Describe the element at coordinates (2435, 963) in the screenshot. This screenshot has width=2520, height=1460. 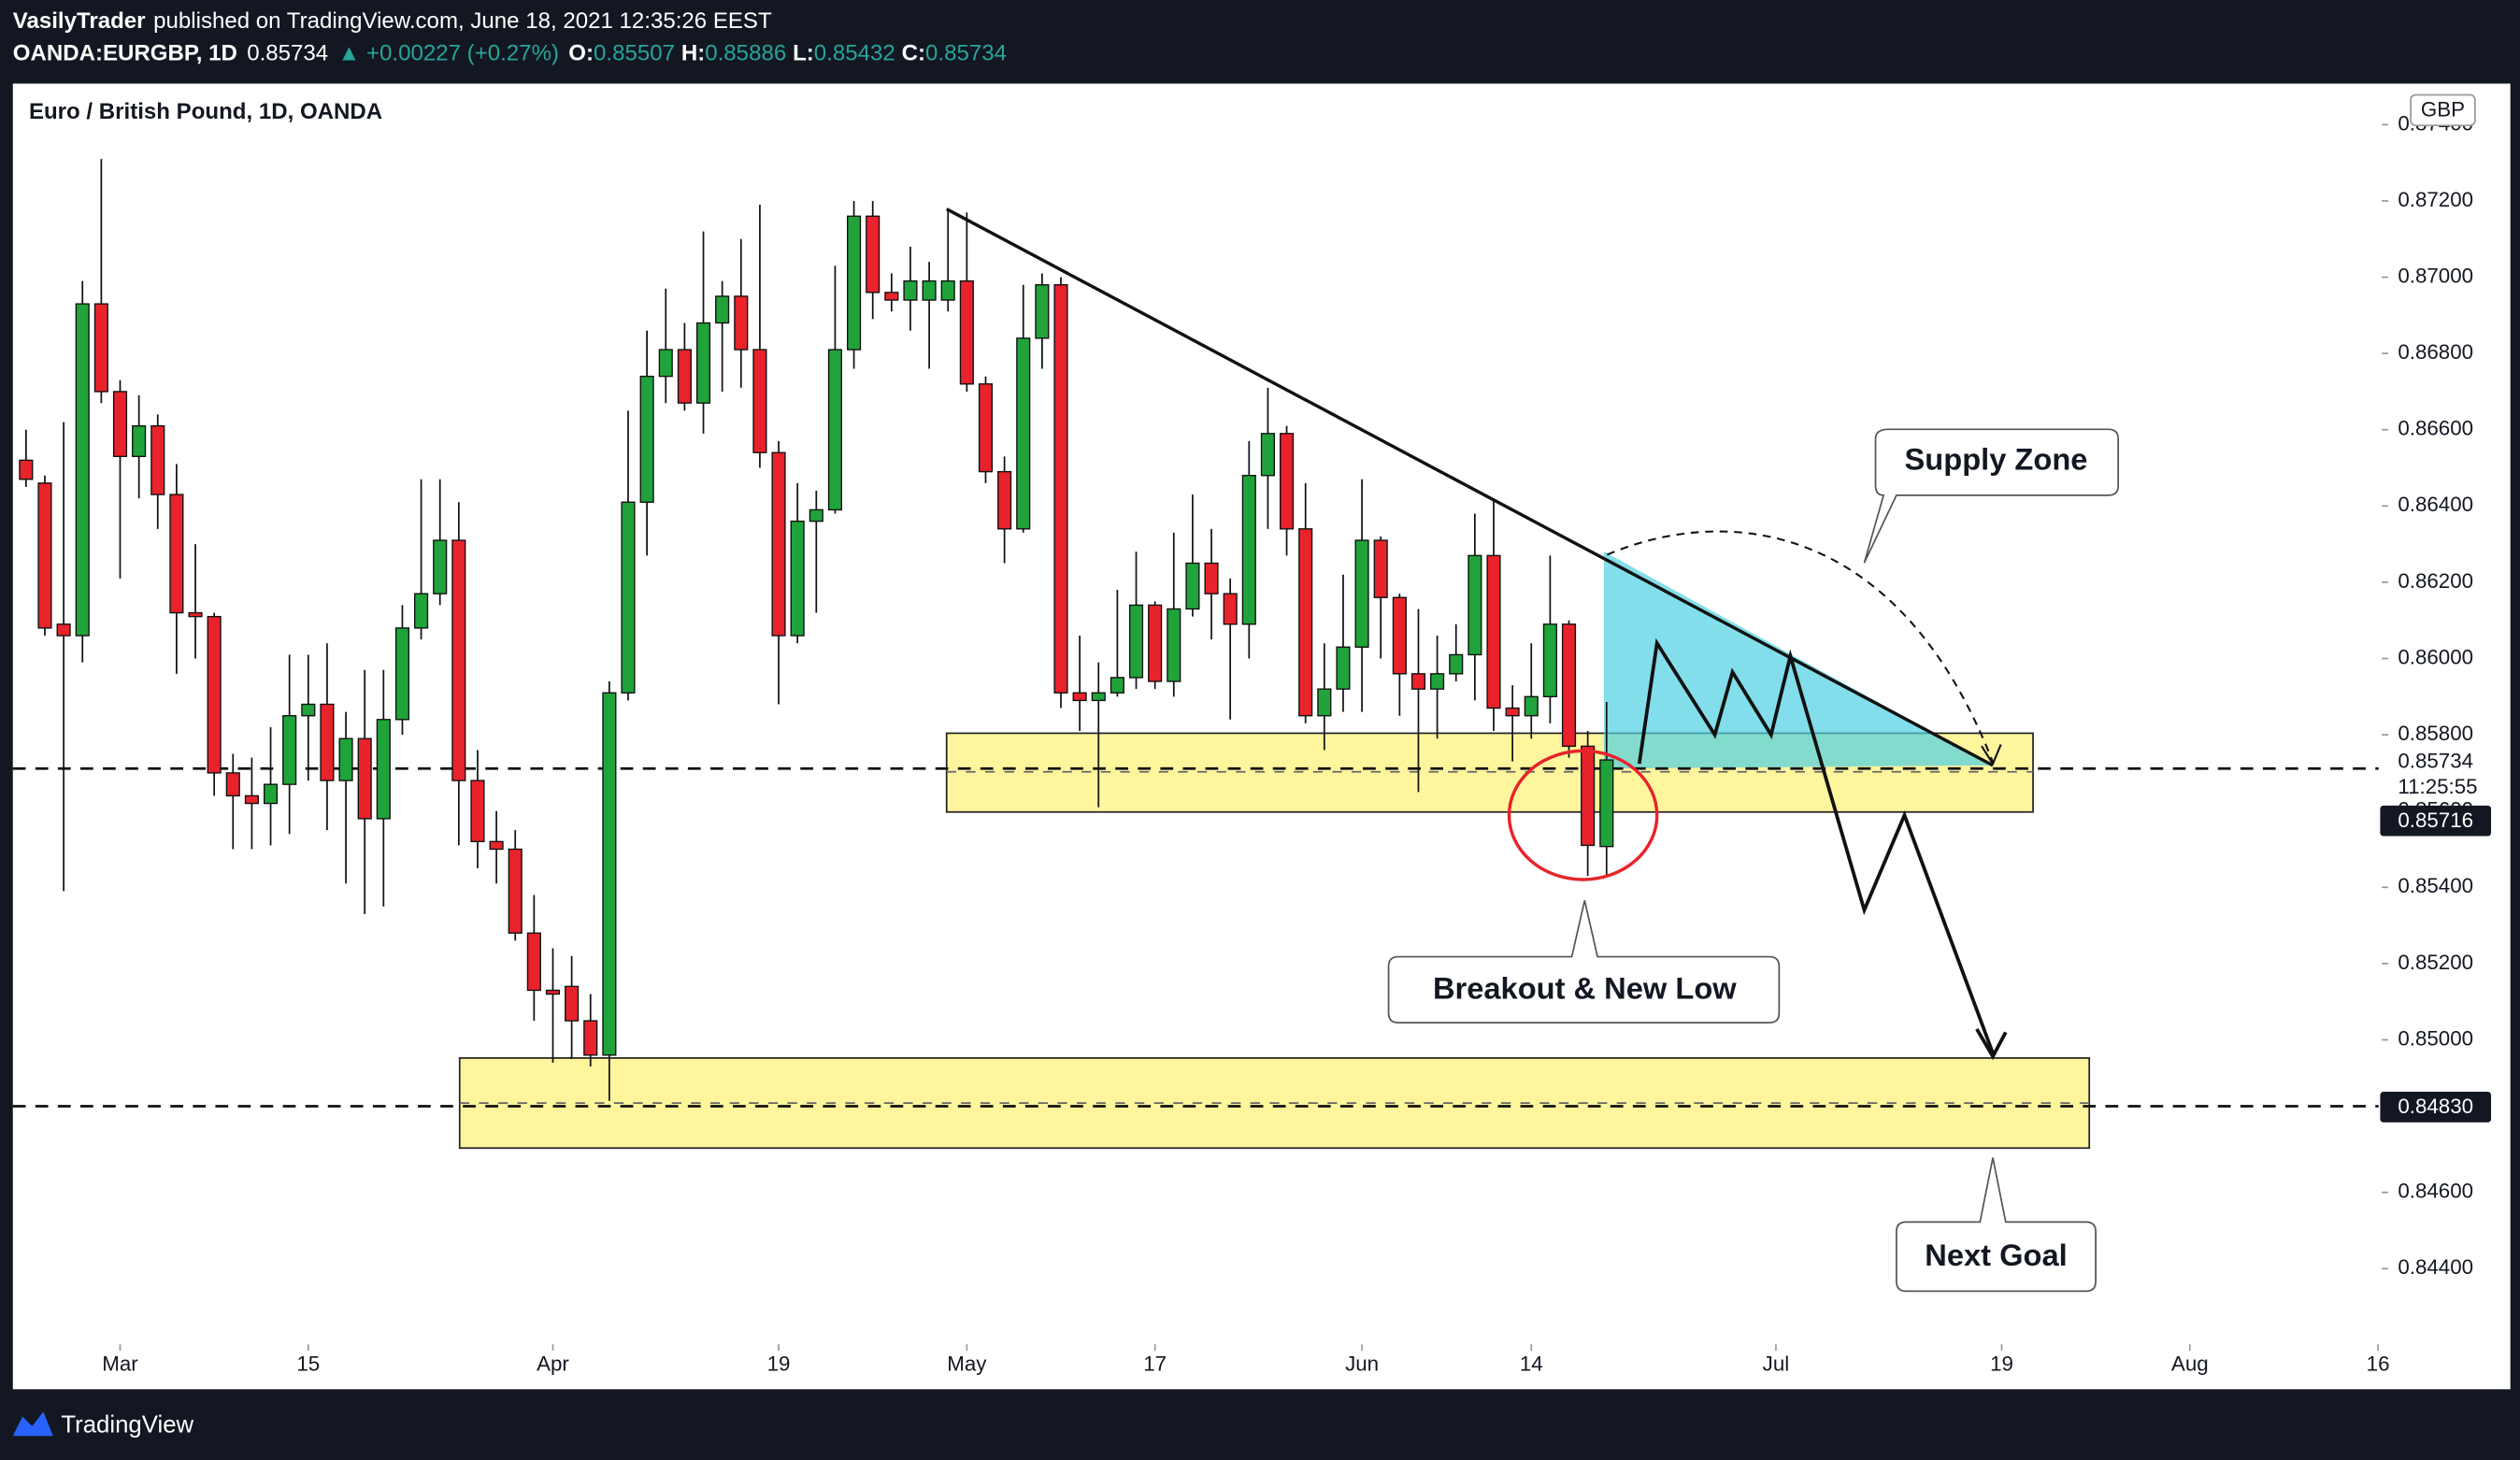
I see `y-tick-label: 0.85200` at that location.